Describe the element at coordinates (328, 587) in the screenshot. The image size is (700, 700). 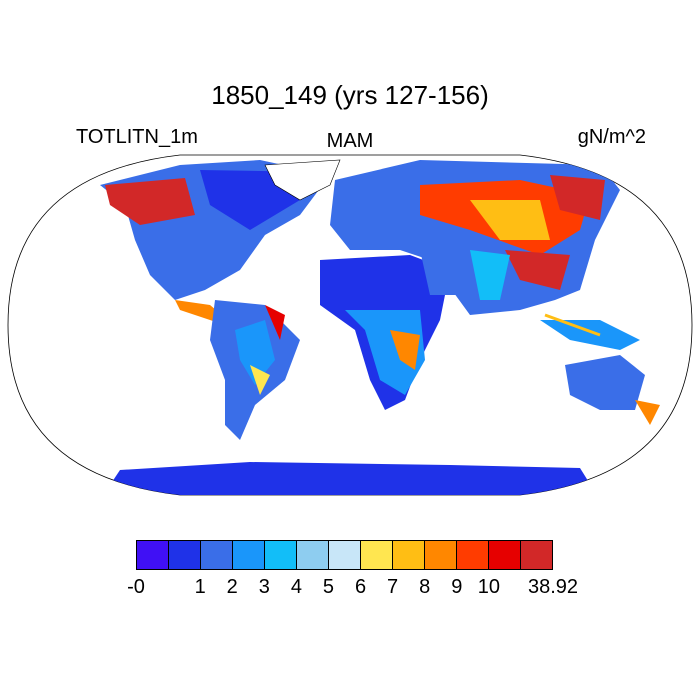
I see `colorbar-label: 5` at that location.